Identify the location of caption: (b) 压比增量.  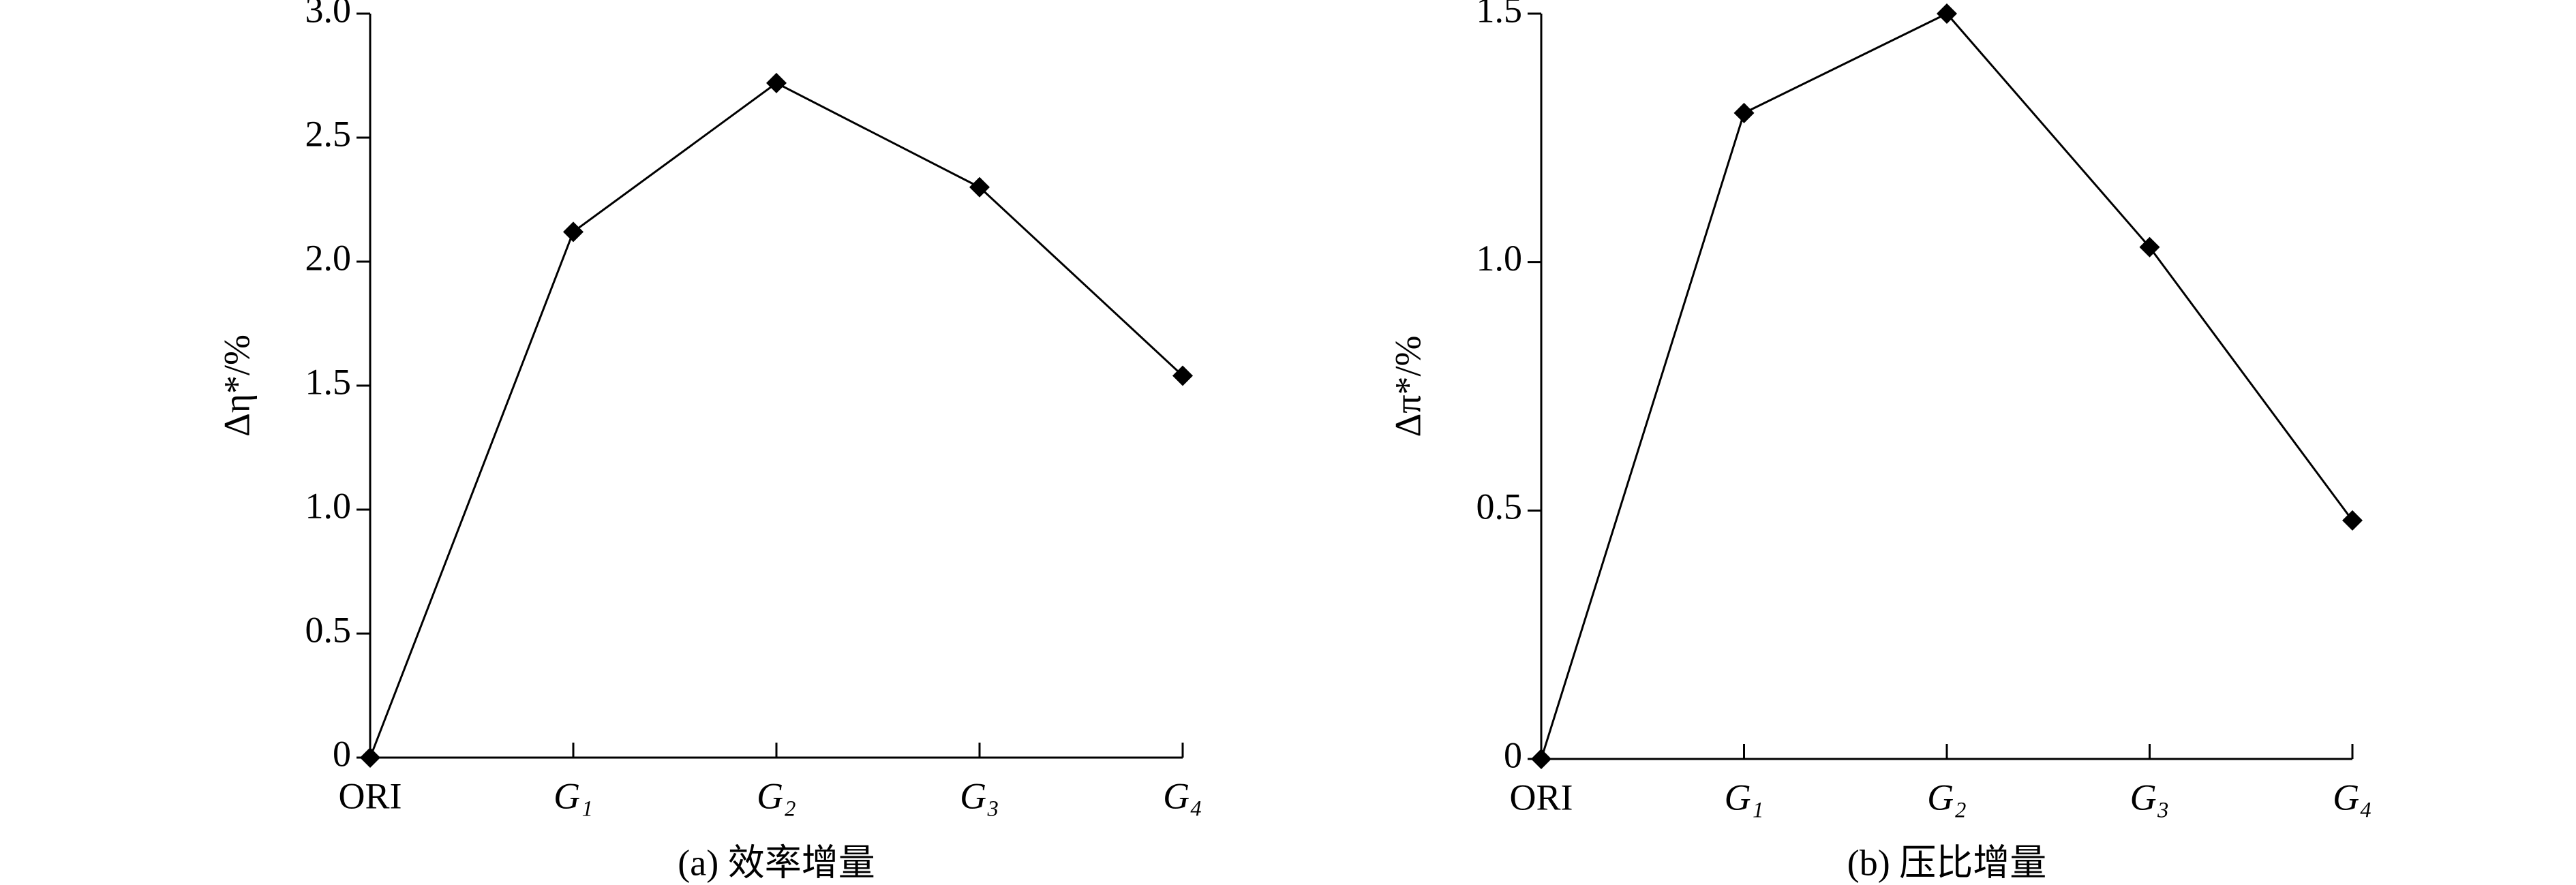
(1946, 862).